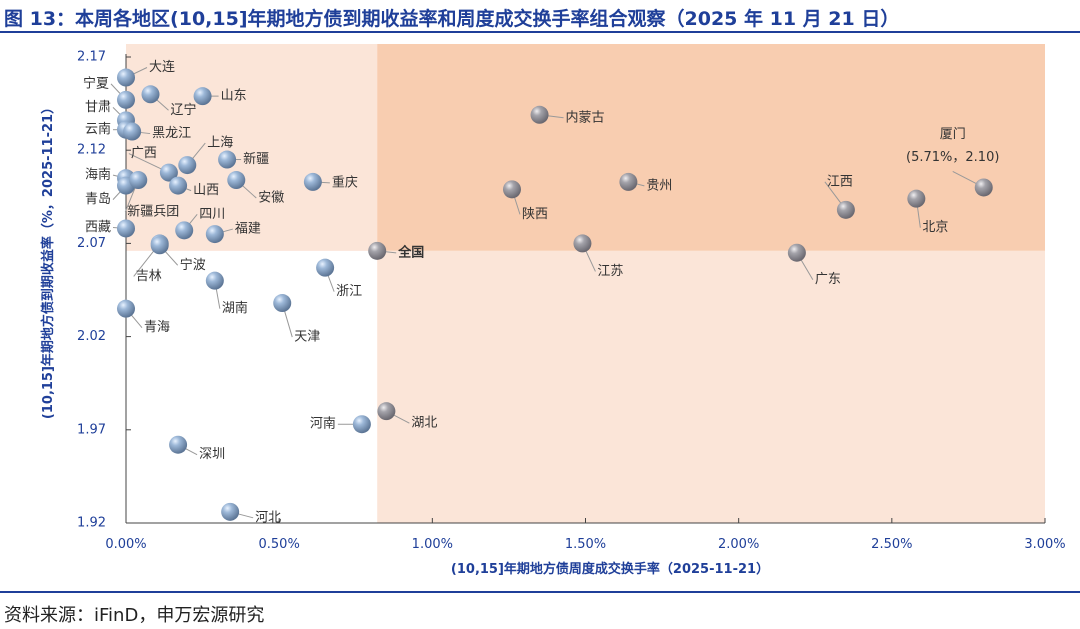 This screenshot has height=629, width=1080. Describe the element at coordinates (91, 150) in the screenshot. I see `y-tick-label: 2.12` at that location.